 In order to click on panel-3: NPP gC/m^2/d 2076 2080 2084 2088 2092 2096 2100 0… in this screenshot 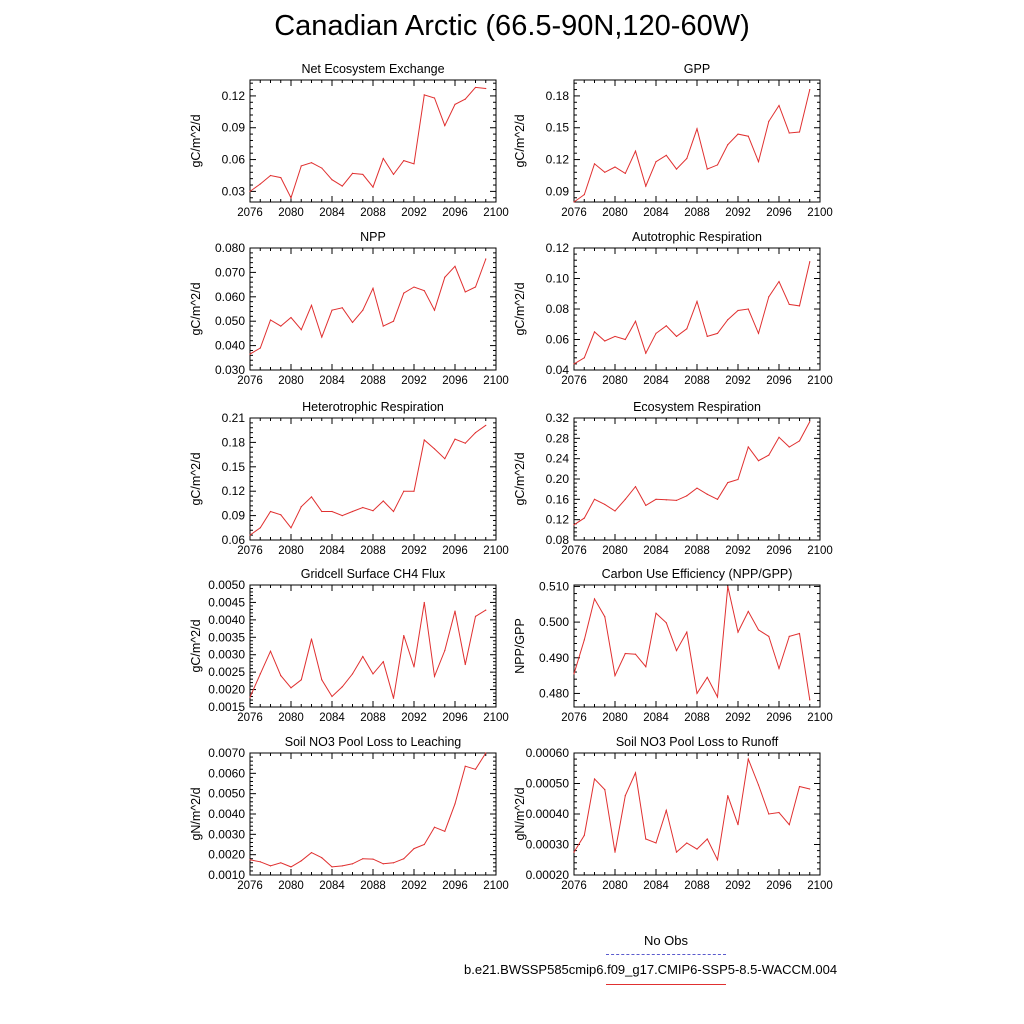, I will do `click(349, 308)`.